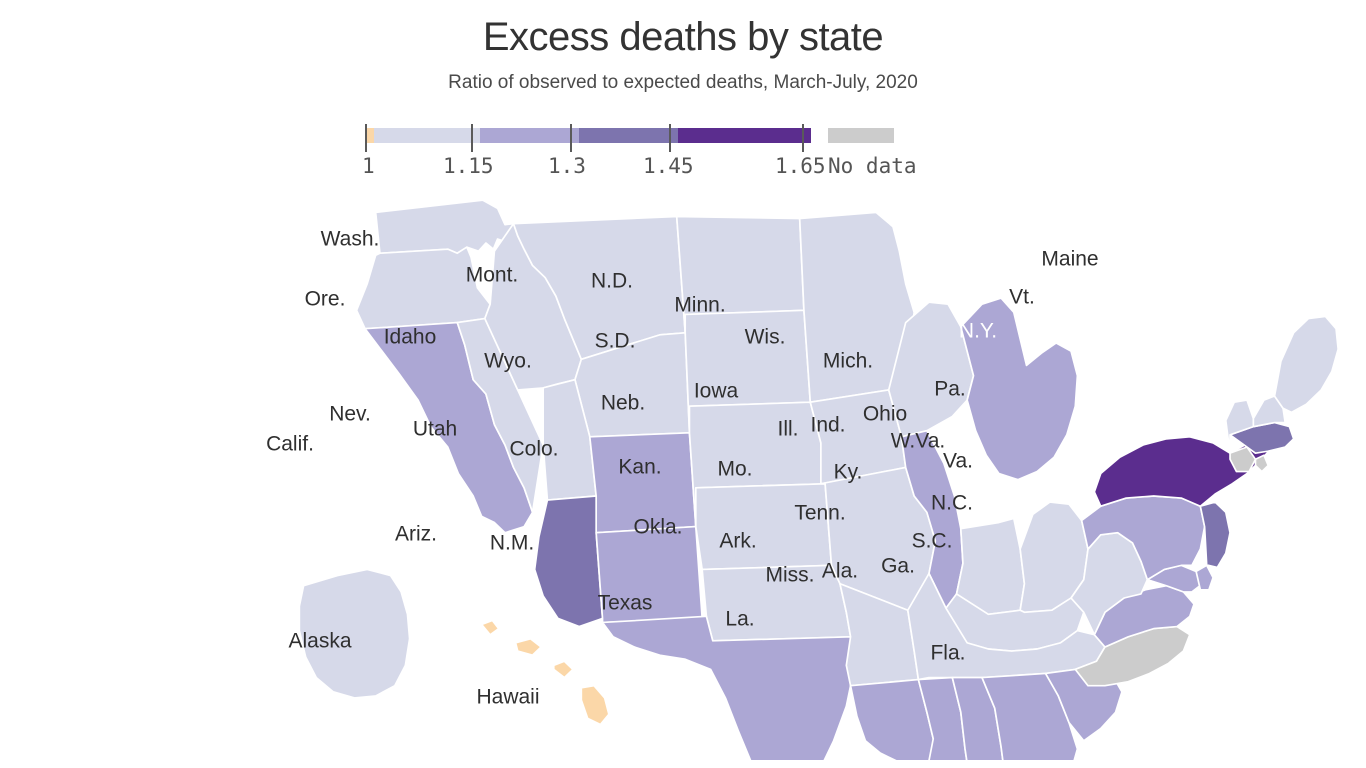 This screenshot has height=768, width=1366. I want to click on legend-tick-label-3: 1.45, so click(668, 166).